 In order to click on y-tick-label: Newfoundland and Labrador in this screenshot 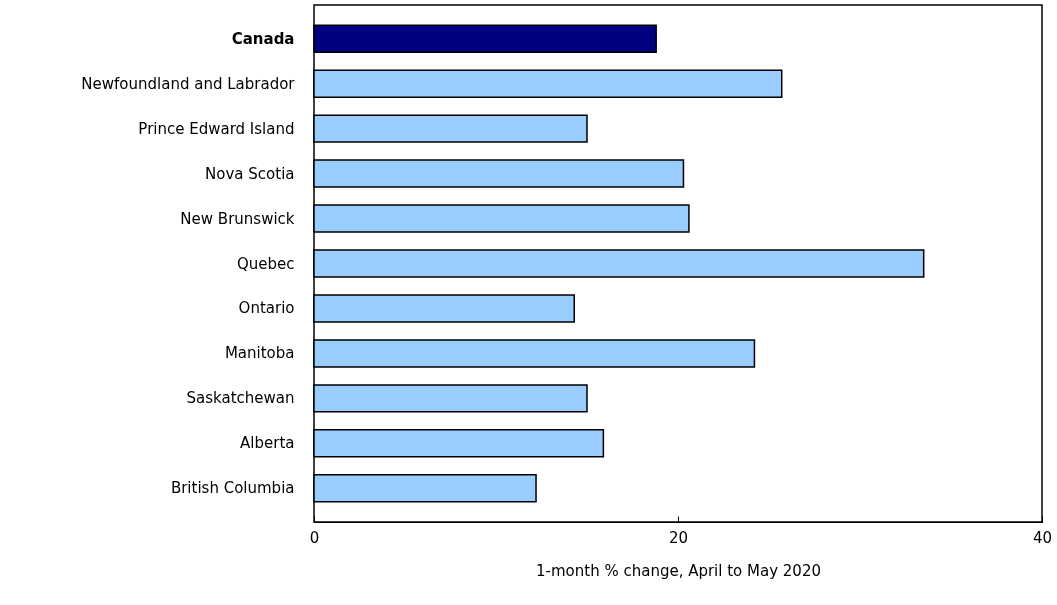, I will do `click(188, 83)`.